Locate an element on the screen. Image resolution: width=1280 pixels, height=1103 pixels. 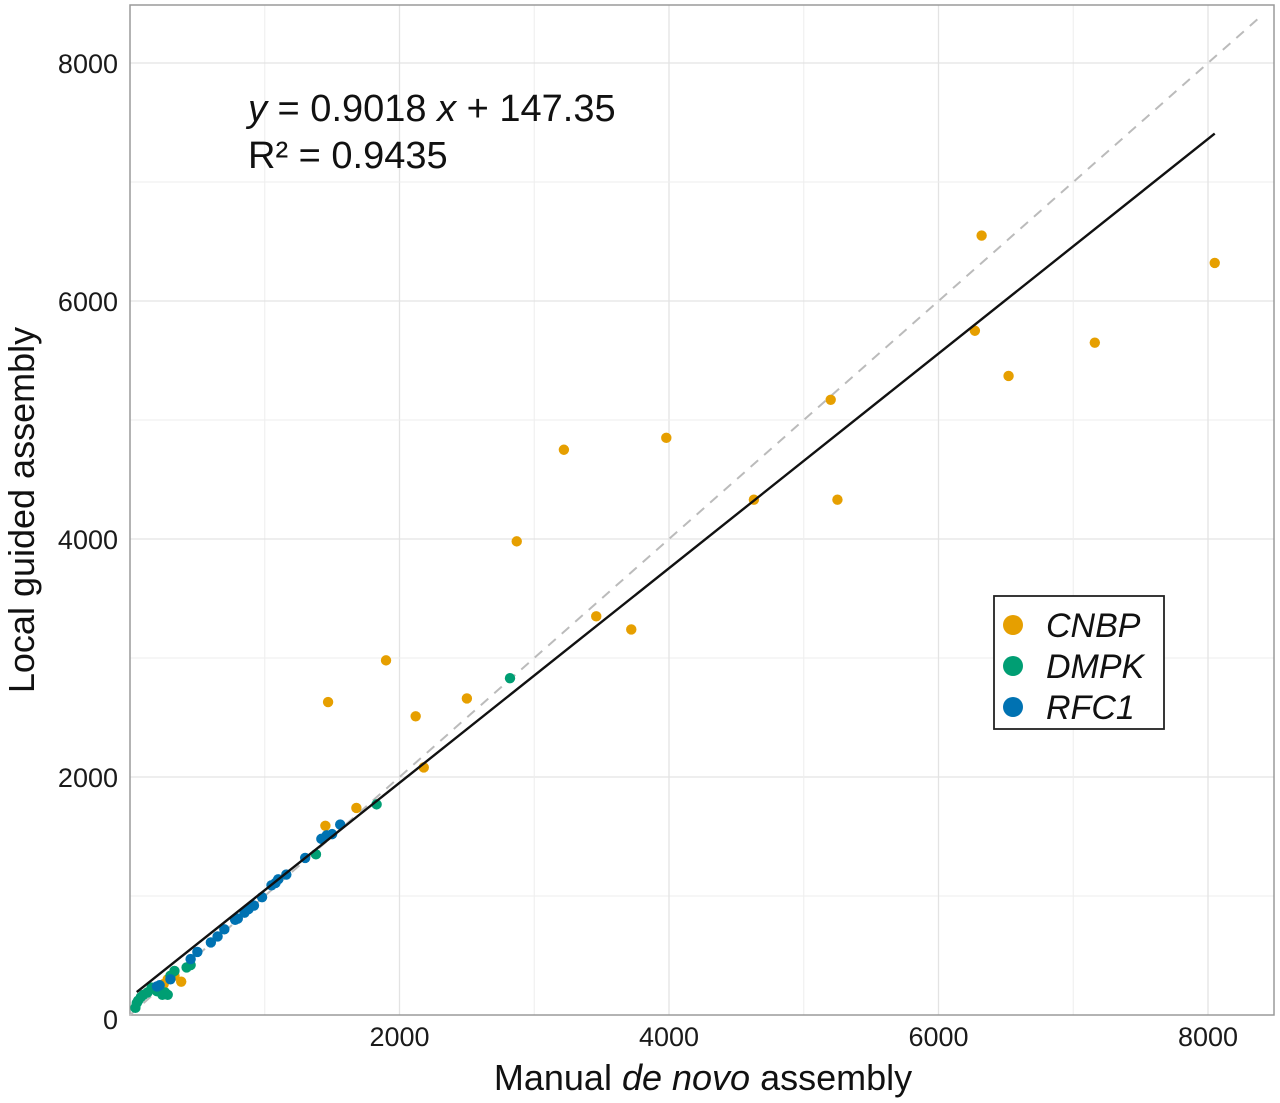
equation-tail: + 147.35 is located at coordinates (536, 109).